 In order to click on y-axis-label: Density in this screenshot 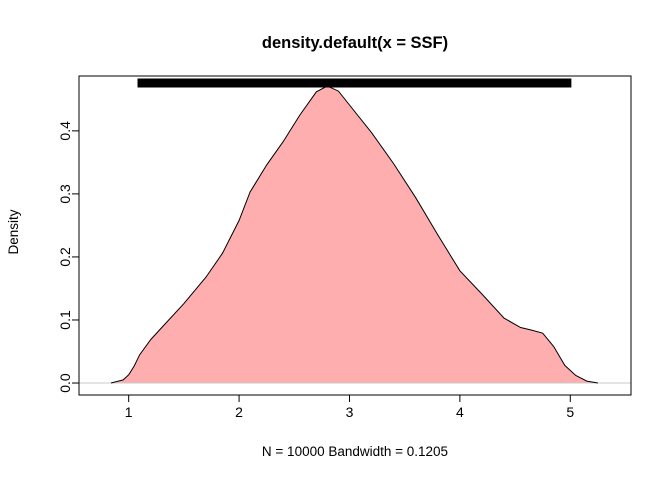, I will do `click(13, 231)`.